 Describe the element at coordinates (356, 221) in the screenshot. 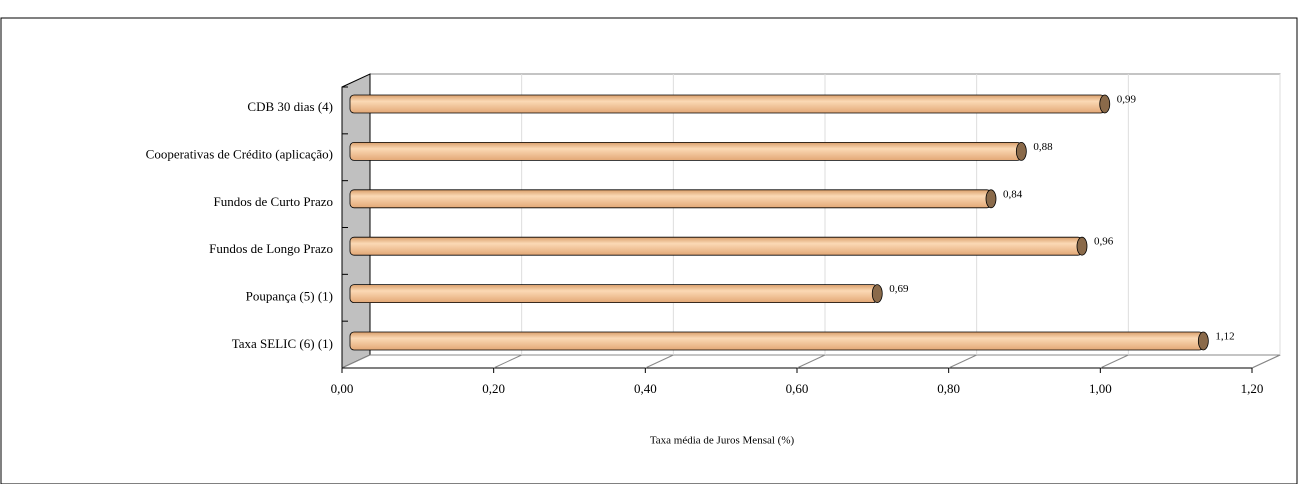

I see `side-wall` at that location.